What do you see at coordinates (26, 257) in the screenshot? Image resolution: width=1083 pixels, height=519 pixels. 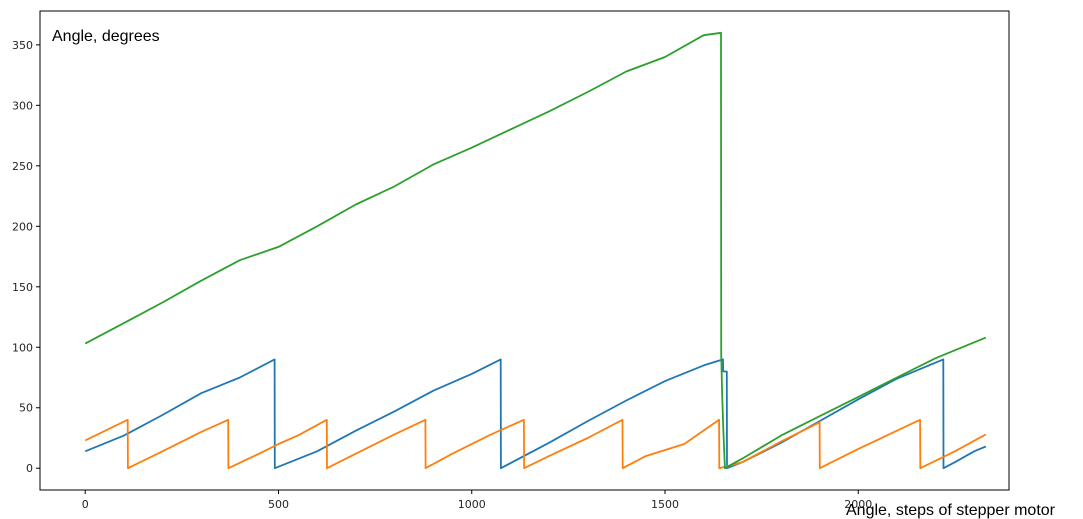 I see `y-axis-ticks: 0 50 100 150 200 250 300 350` at bounding box center [26, 257].